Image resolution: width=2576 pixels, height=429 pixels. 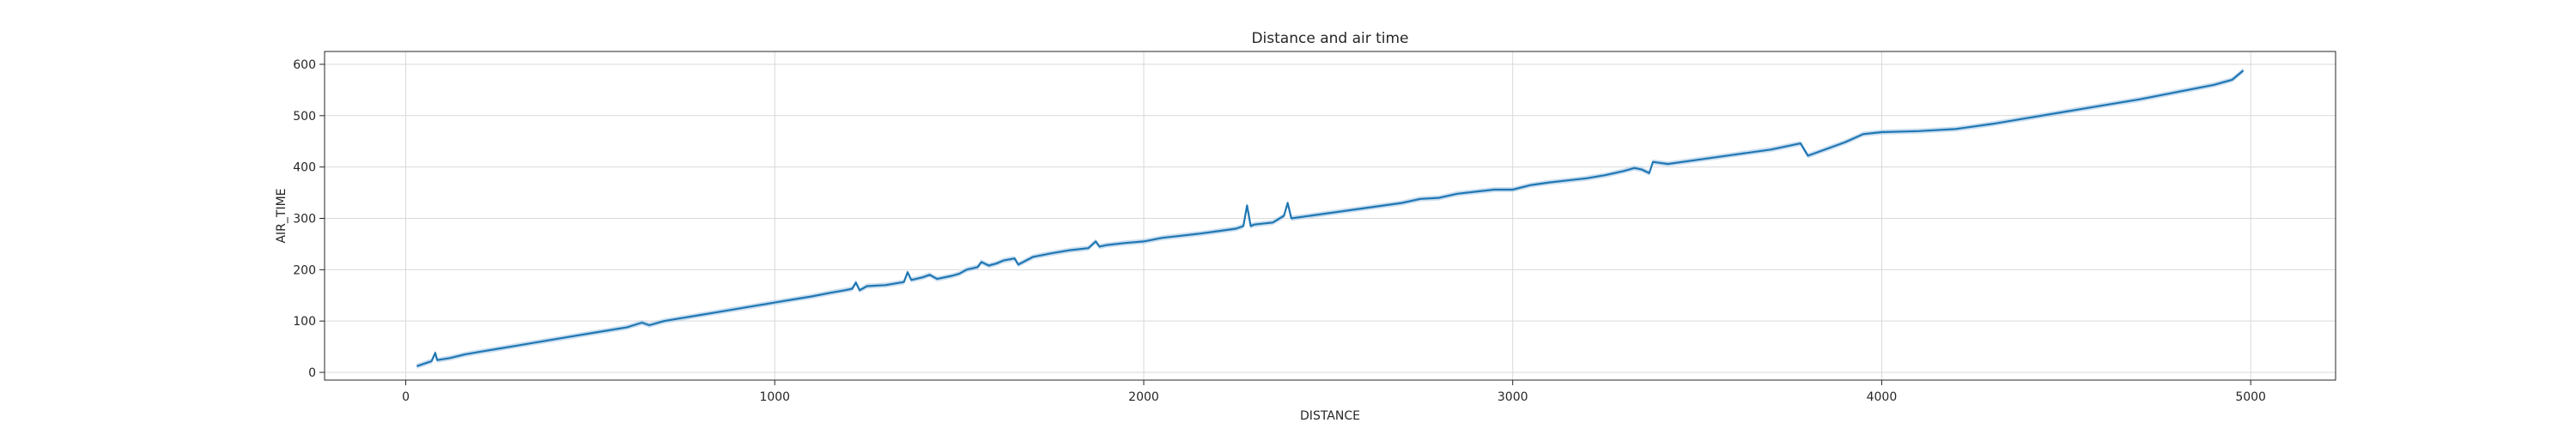 What do you see at coordinates (312, 373) in the screenshot?
I see `y-tick-label: 0` at bounding box center [312, 373].